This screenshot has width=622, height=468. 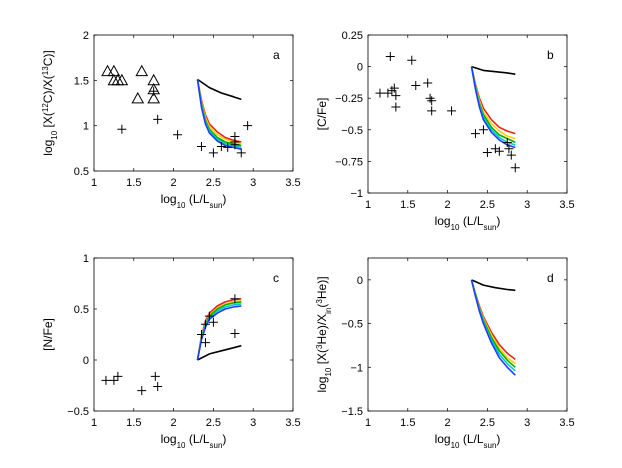 What do you see at coordinates (276, 55) in the screenshot?
I see `panel-label: a` at bounding box center [276, 55].